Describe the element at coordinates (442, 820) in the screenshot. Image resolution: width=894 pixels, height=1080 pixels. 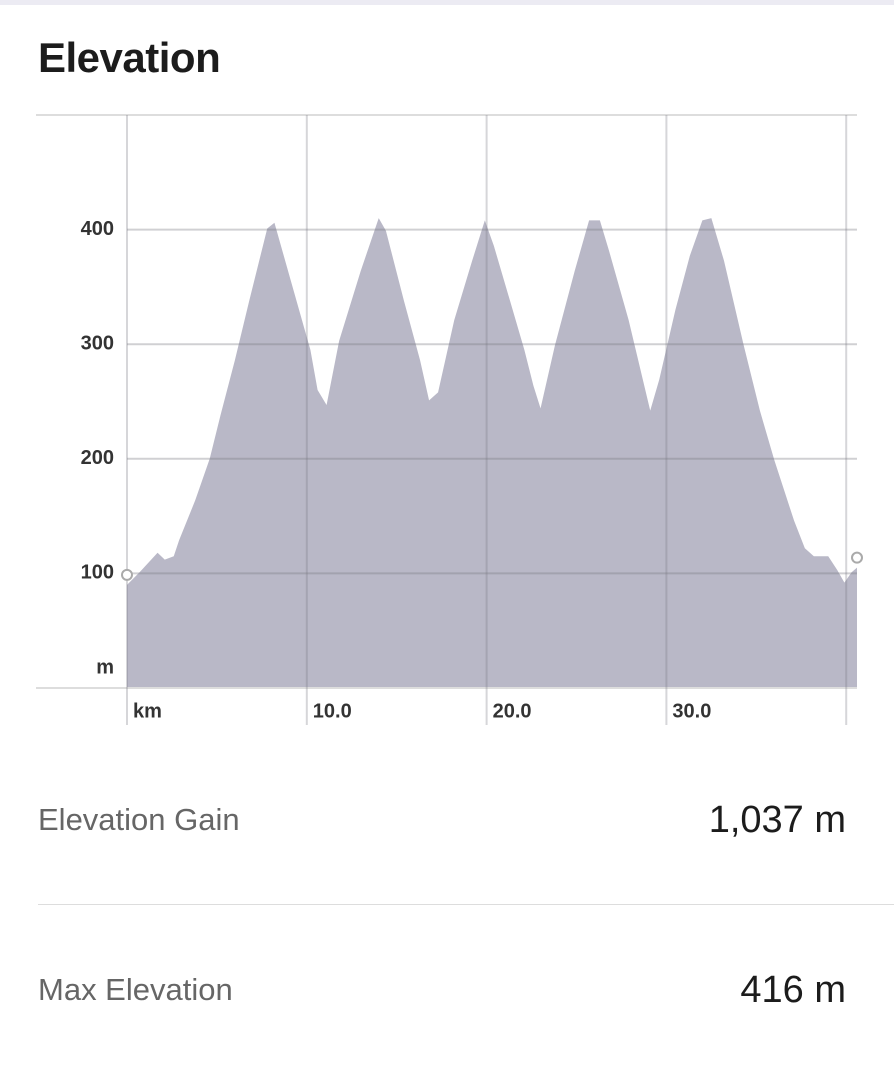
I see `stat-row: Elevation Gain 1,037 m` at that location.